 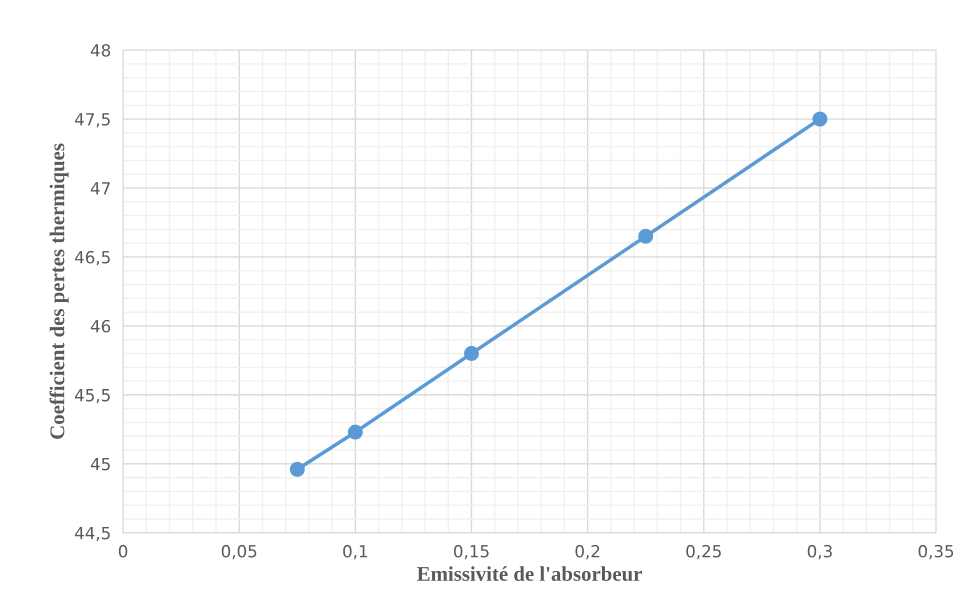 What do you see at coordinates (471, 552) in the screenshot?
I see `x-tick-label: 0,15` at bounding box center [471, 552].